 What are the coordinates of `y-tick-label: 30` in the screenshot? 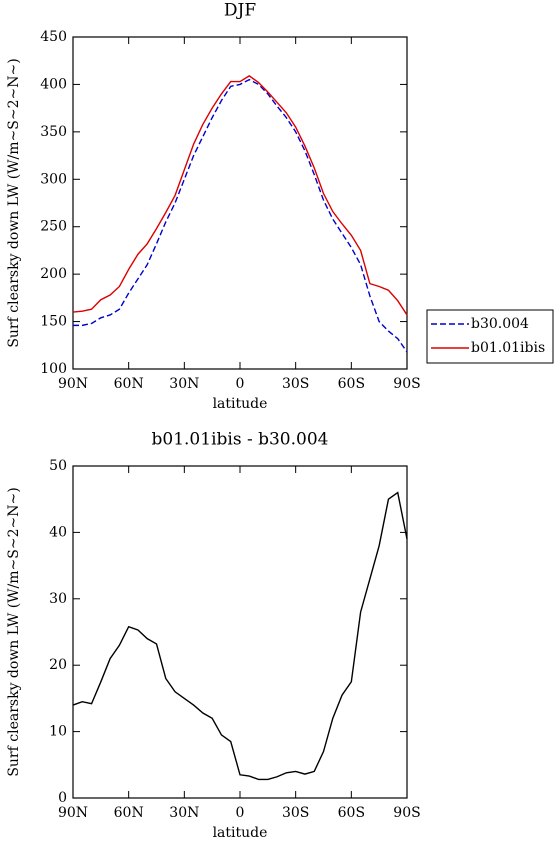 It's located at (58, 599).